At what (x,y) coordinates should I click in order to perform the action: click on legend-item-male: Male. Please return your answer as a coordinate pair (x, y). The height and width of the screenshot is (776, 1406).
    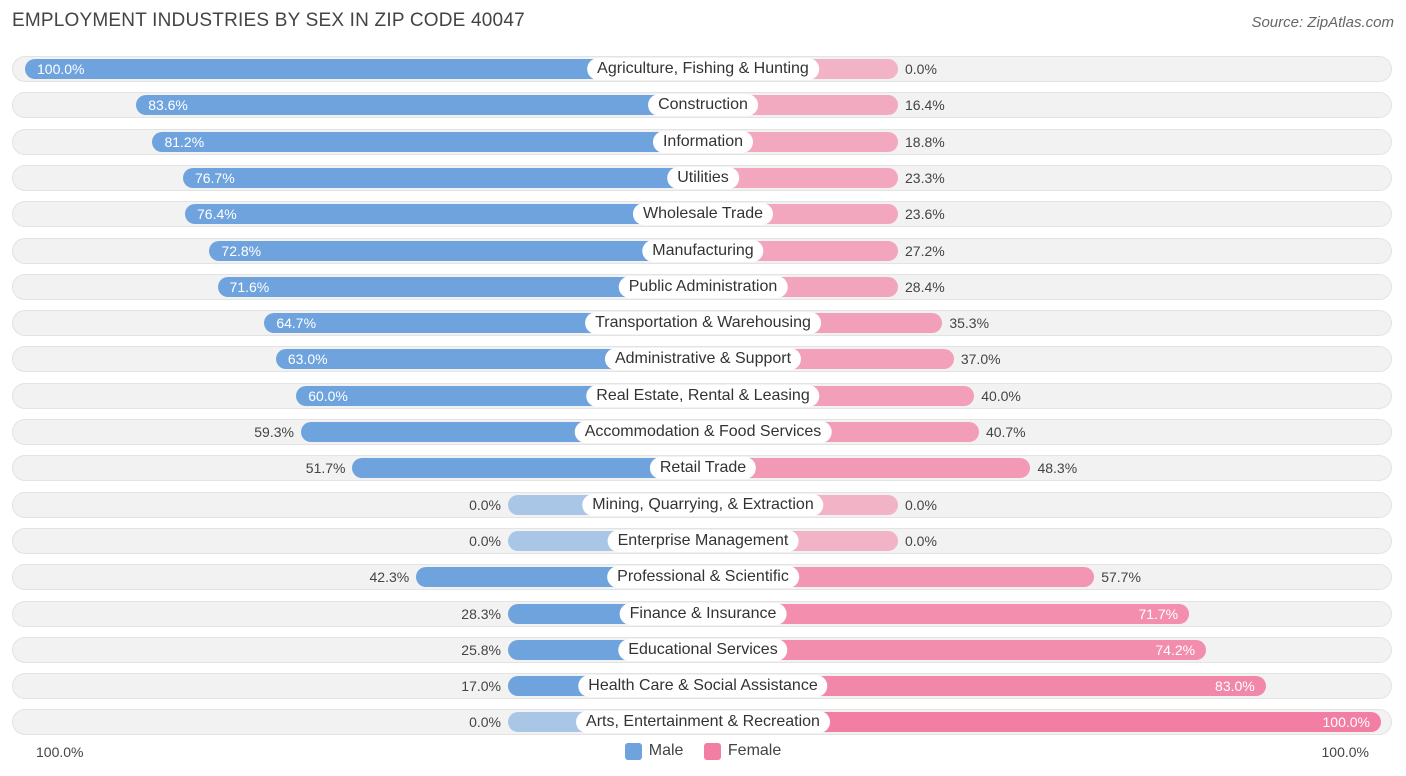
    Looking at the image, I should click on (654, 751).